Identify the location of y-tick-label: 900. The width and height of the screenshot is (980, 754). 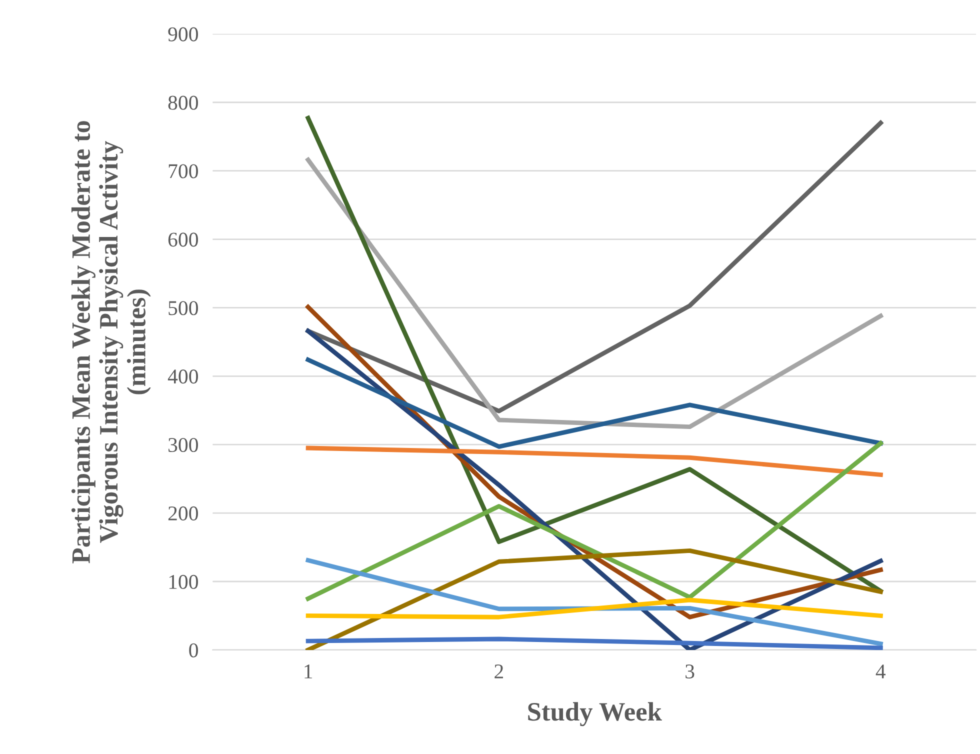
(183, 34).